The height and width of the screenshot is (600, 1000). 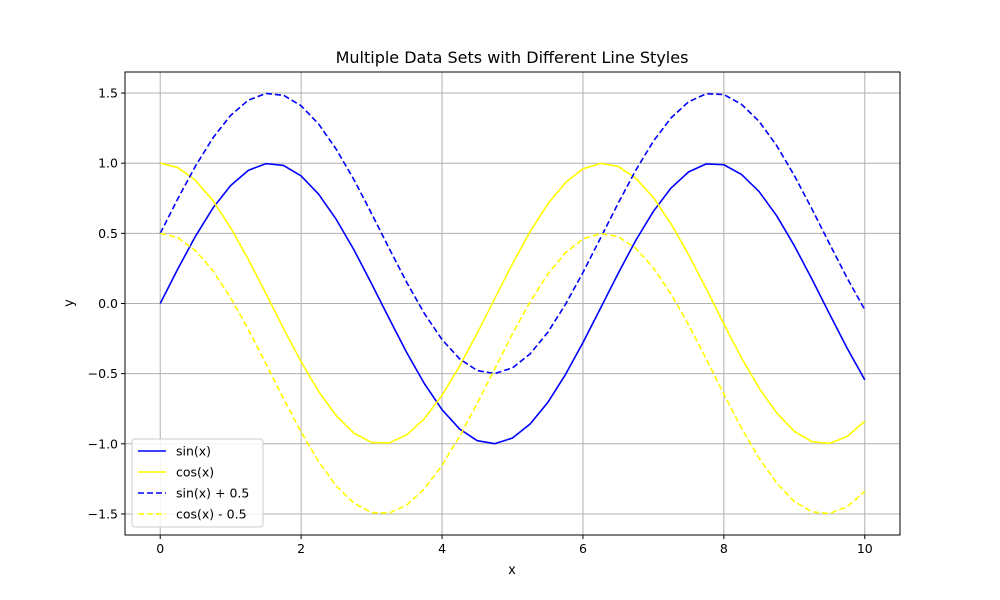 What do you see at coordinates (160, 548) in the screenshot?
I see `x-tick-label: 0` at bounding box center [160, 548].